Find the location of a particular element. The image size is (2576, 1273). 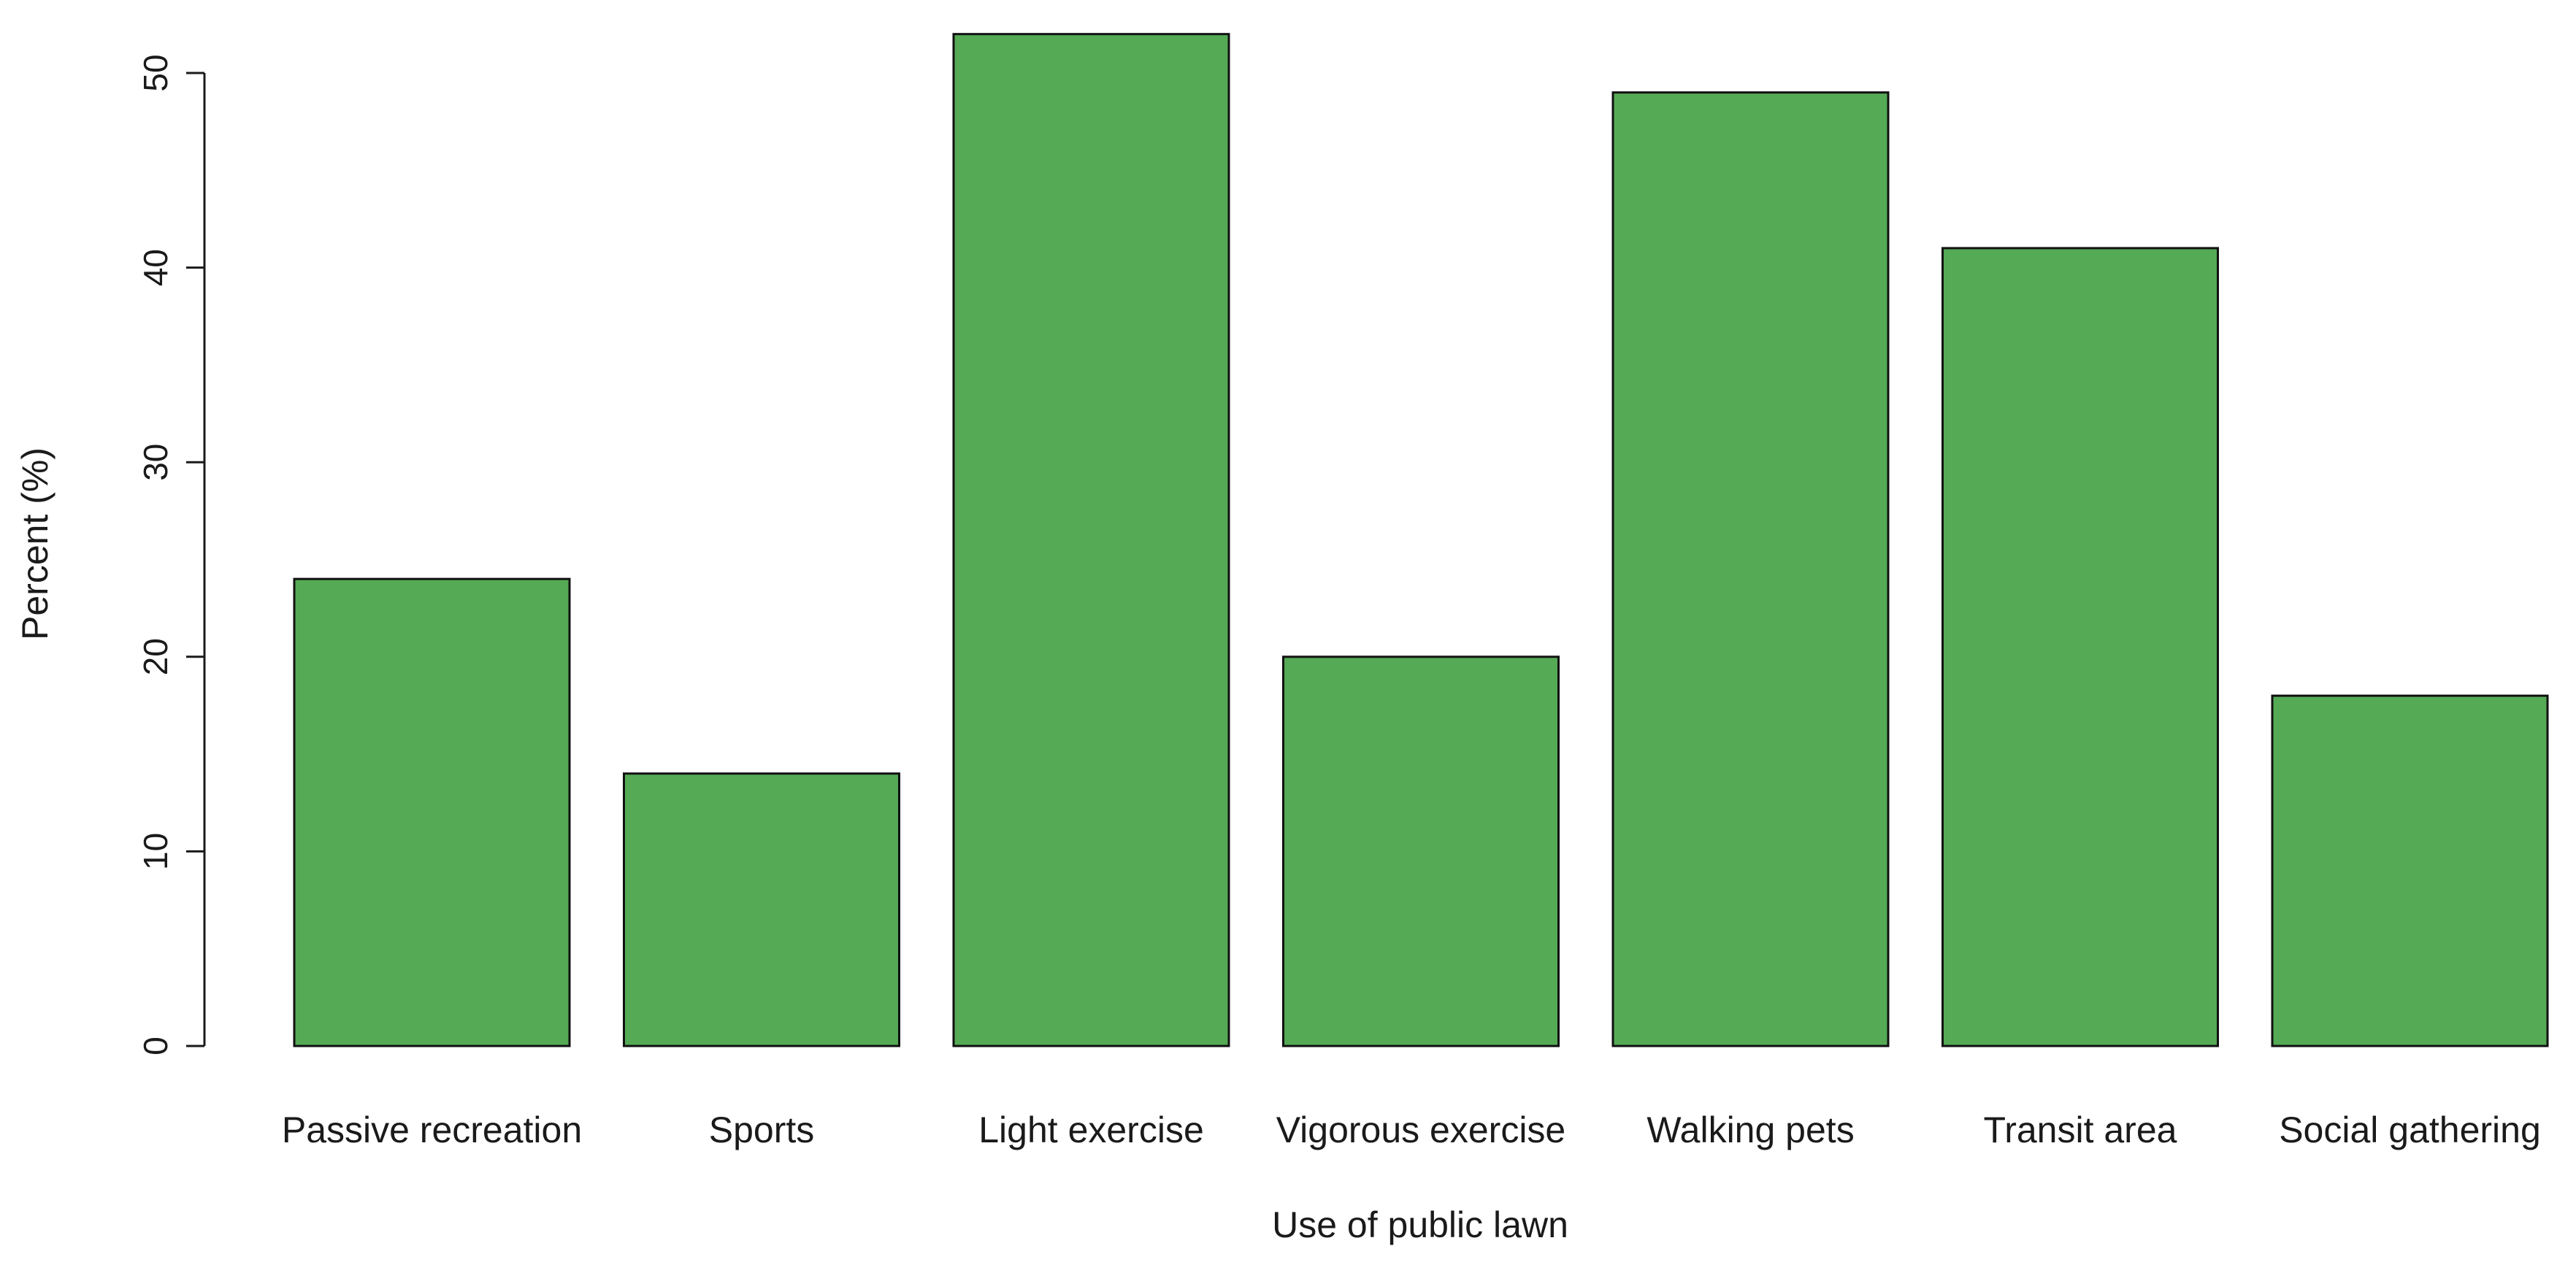

x-tick-label: Vigorous exercise is located at coordinates (1421, 1130).